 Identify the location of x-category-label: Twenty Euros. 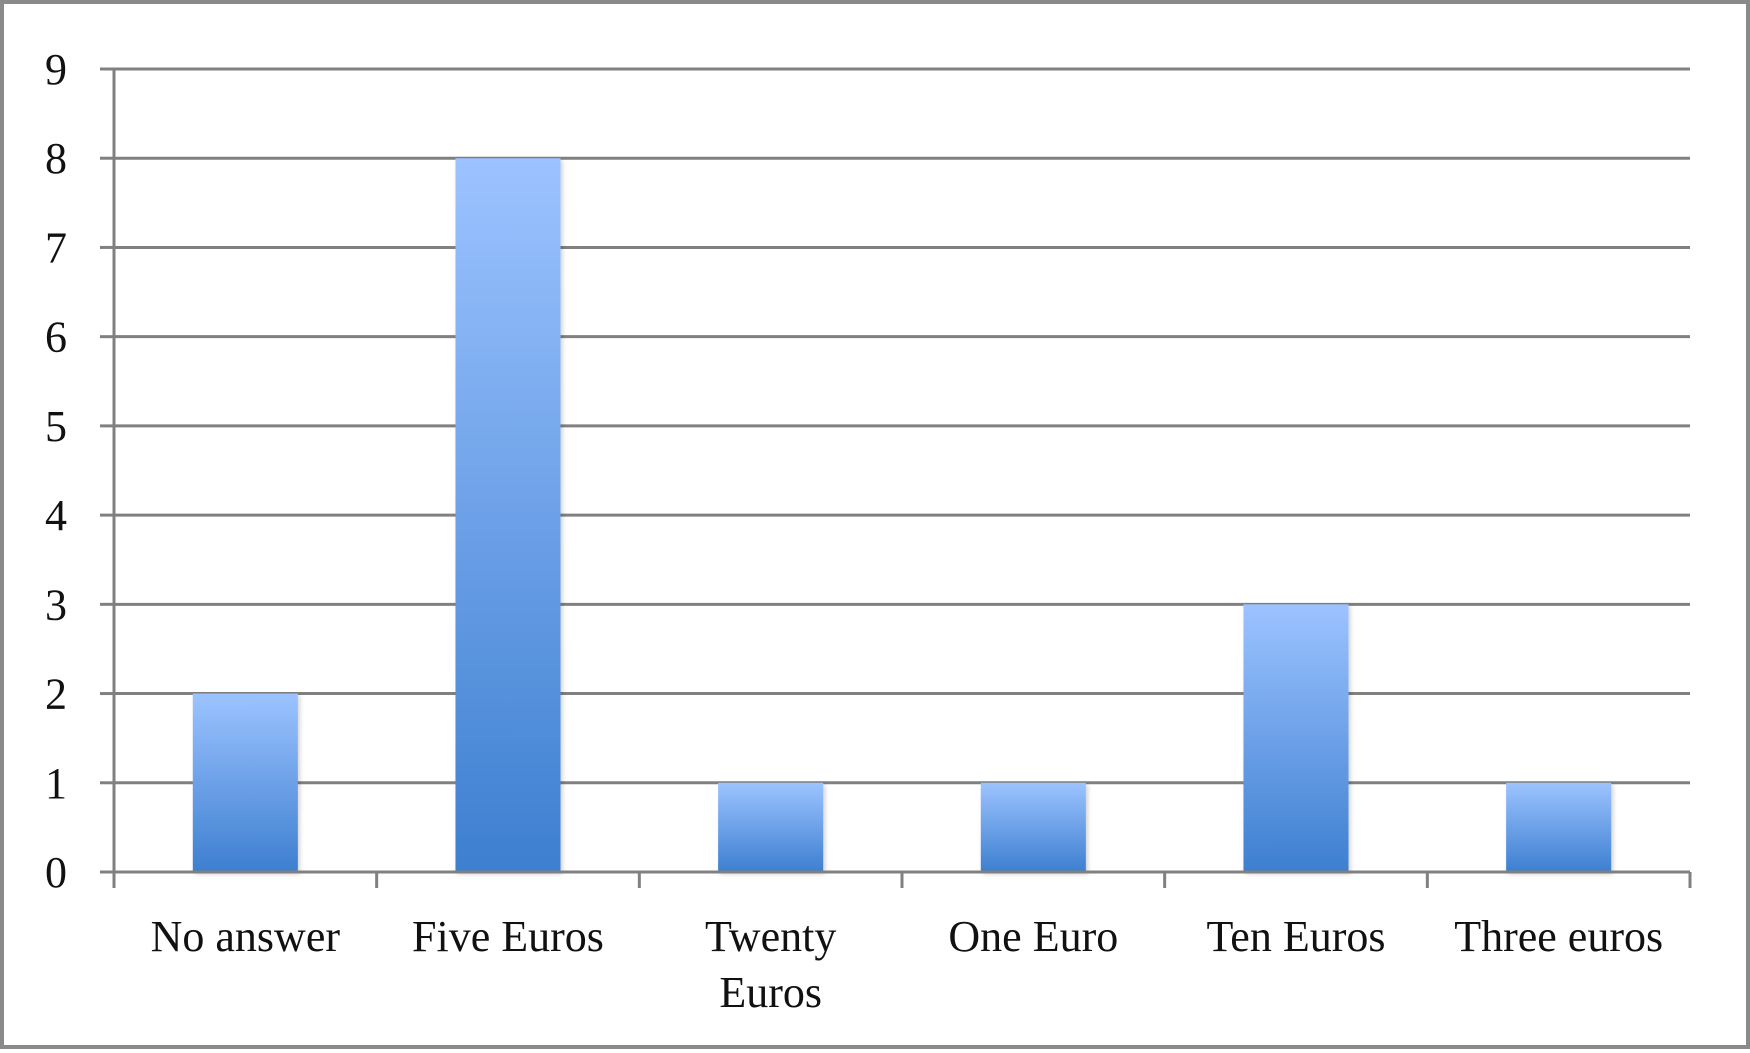
(770, 964).